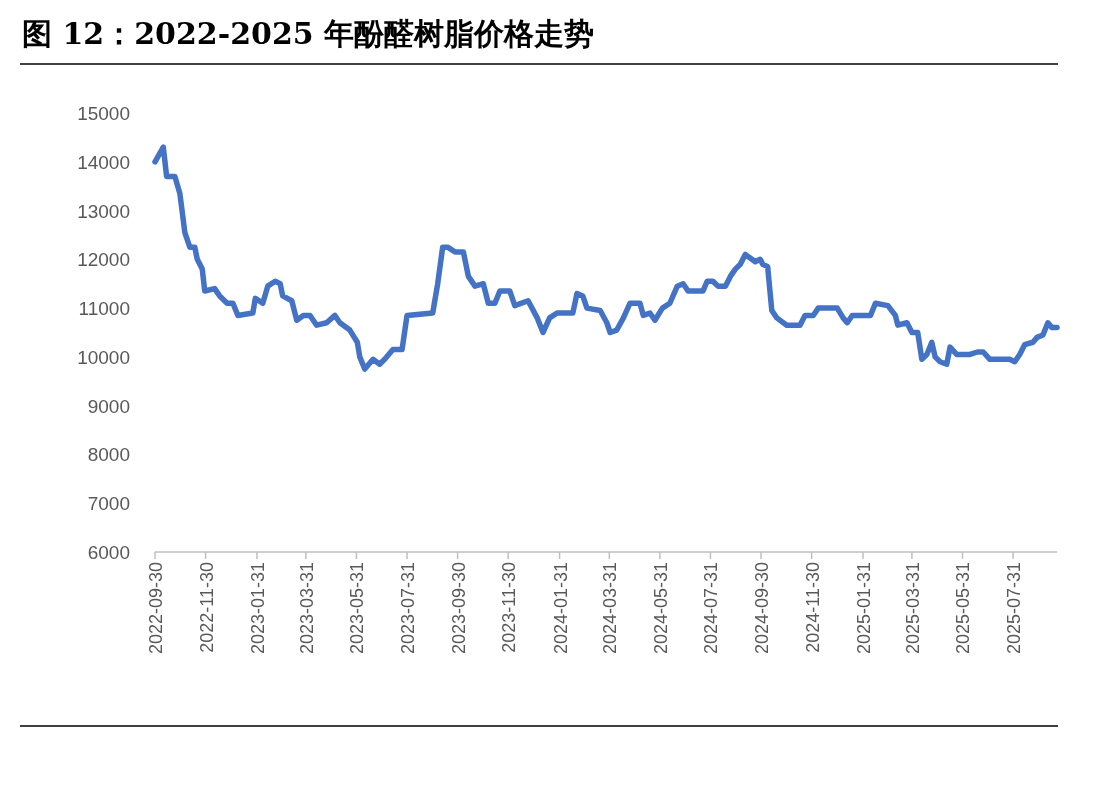 This screenshot has width=1107, height=786. Describe the element at coordinates (103, 211) in the screenshot. I see `y-tick-label: 13000` at that location.